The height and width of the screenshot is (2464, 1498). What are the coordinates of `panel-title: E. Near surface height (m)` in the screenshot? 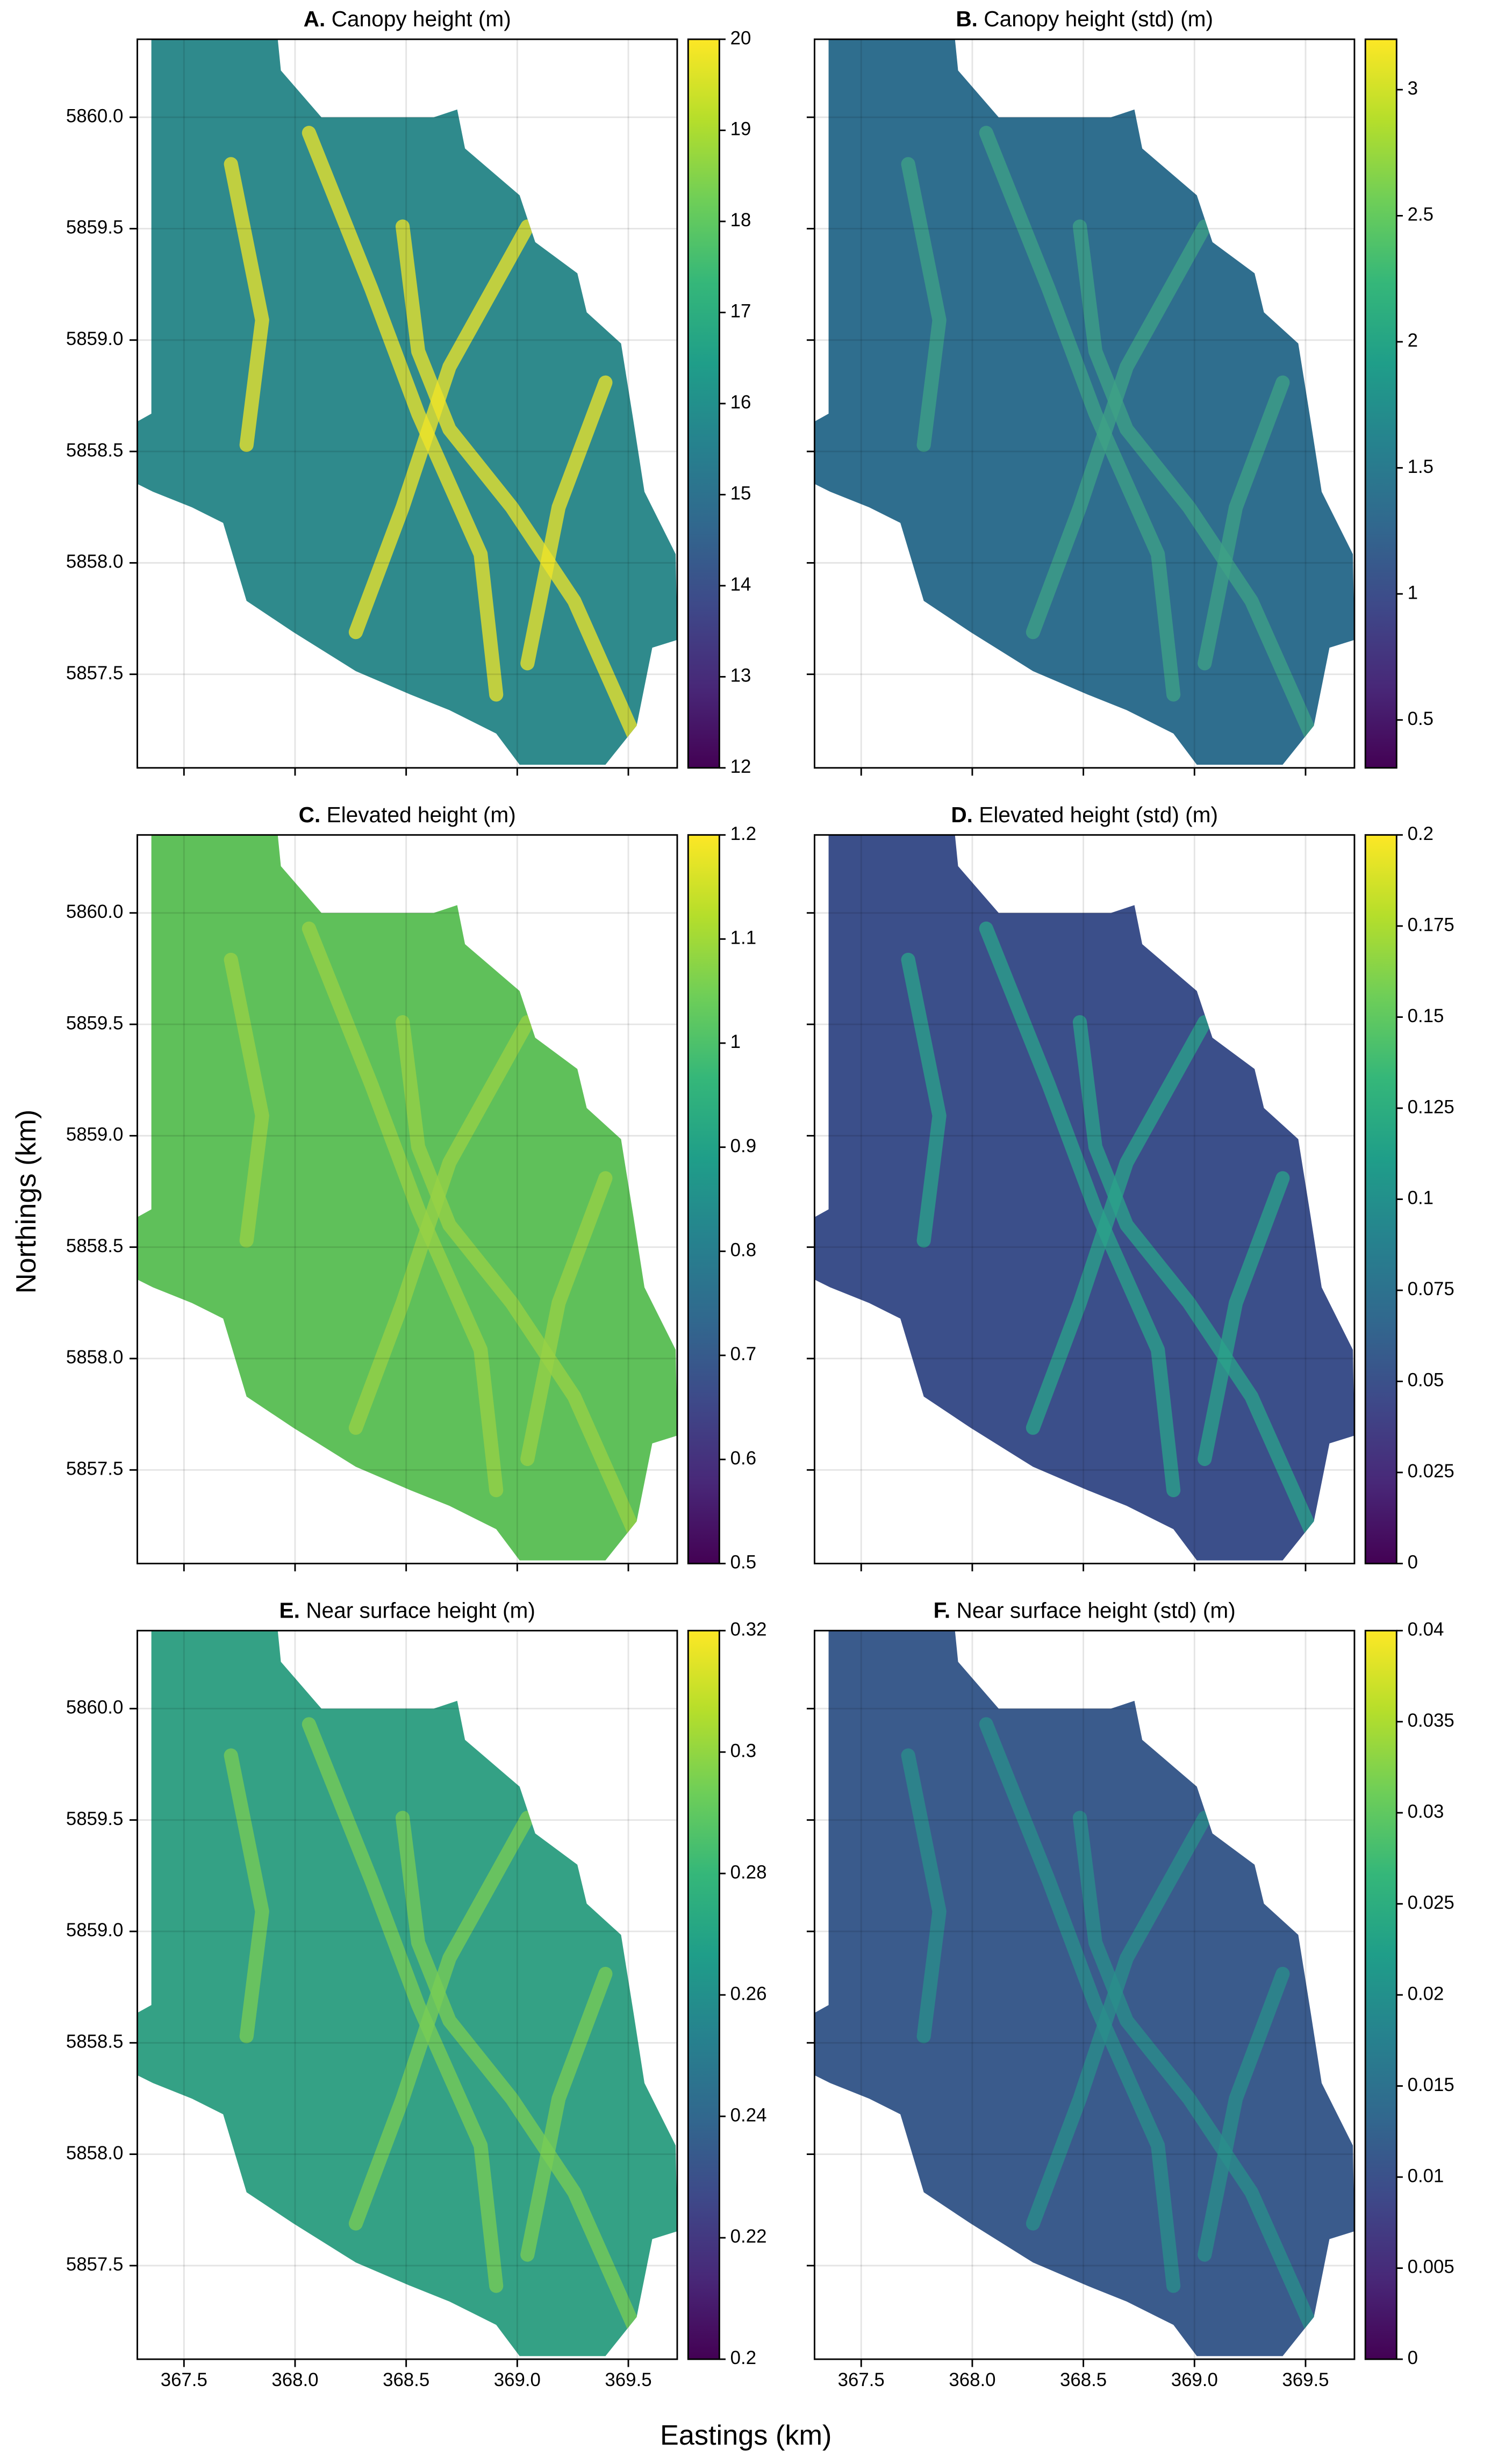 It's located at (407, 1610).